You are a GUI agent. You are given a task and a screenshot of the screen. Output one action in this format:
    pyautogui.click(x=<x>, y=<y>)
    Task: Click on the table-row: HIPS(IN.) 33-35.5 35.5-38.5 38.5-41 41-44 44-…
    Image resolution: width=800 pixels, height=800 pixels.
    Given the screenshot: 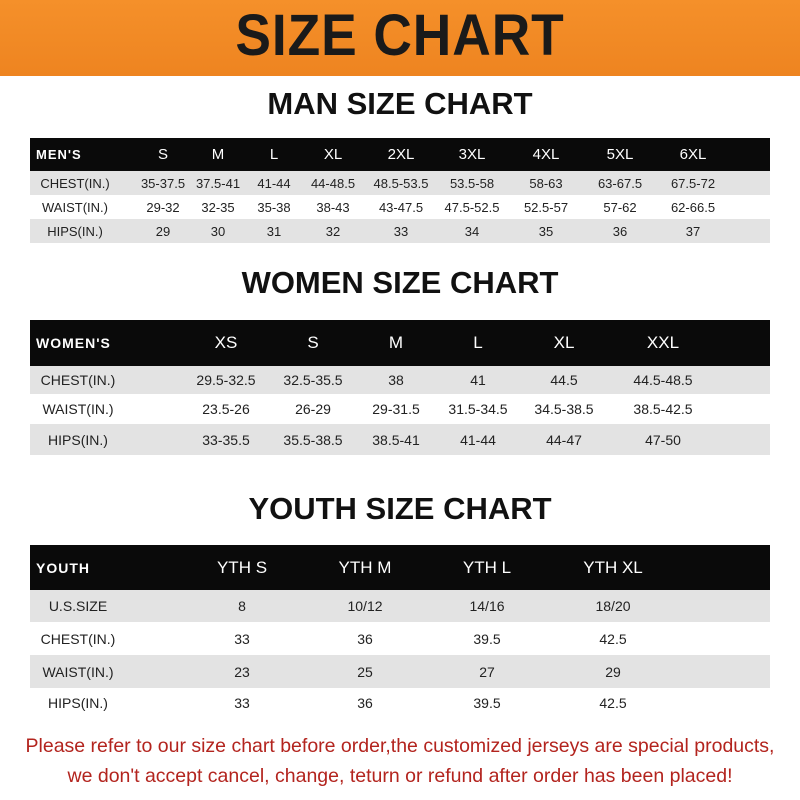 What is the action you would take?
    pyautogui.click(x=400, y=439)
    